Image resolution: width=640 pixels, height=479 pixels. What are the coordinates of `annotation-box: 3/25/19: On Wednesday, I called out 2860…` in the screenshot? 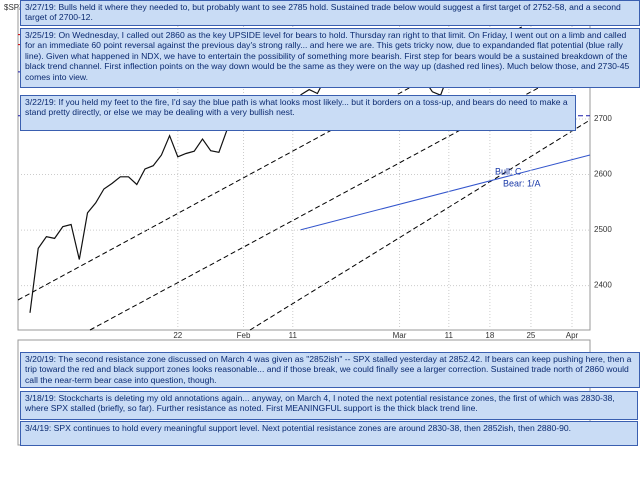 It's located at (330, 58).